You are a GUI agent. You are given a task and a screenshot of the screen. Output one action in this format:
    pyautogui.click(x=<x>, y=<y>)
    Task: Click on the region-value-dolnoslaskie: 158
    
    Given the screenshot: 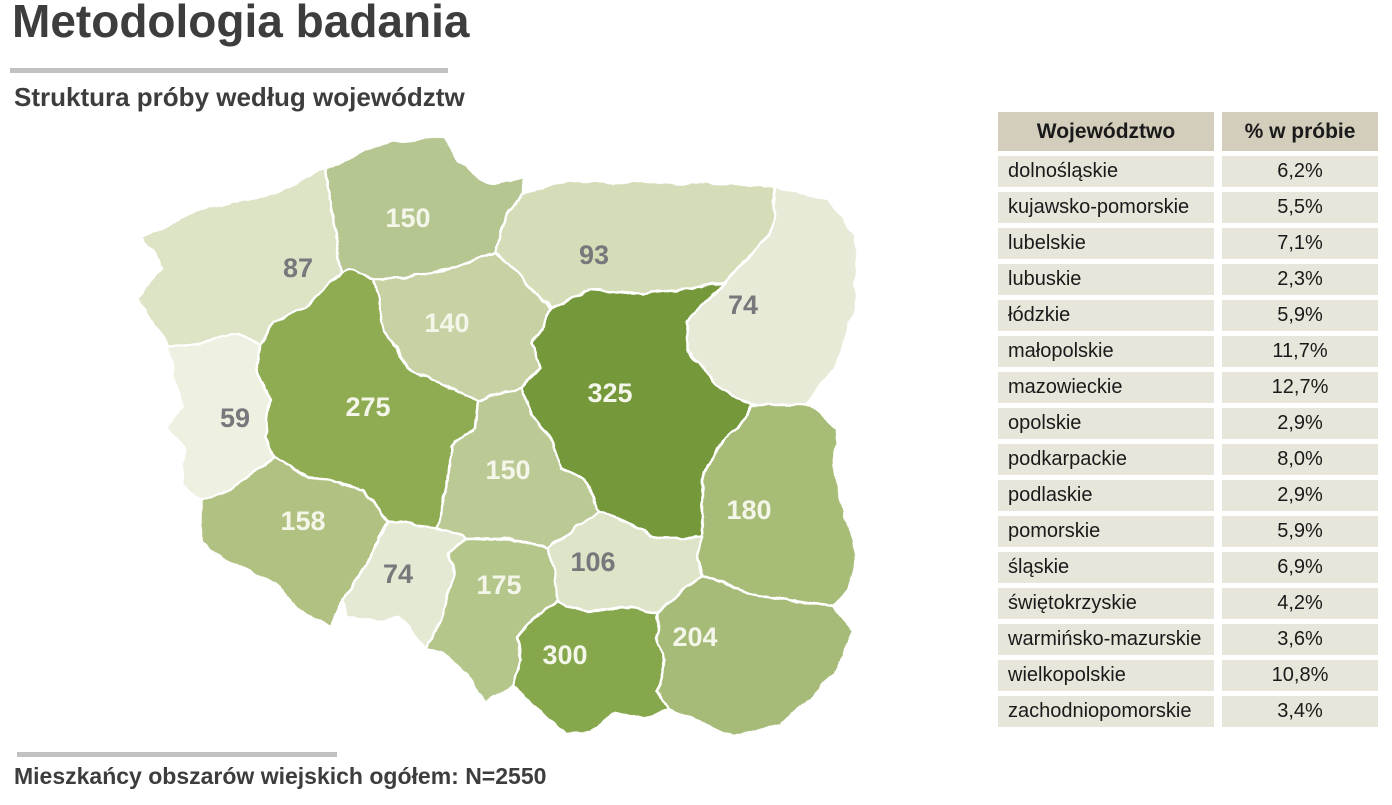 What is the action you would take?
    pyautogui.click(x=302, y=521)
    